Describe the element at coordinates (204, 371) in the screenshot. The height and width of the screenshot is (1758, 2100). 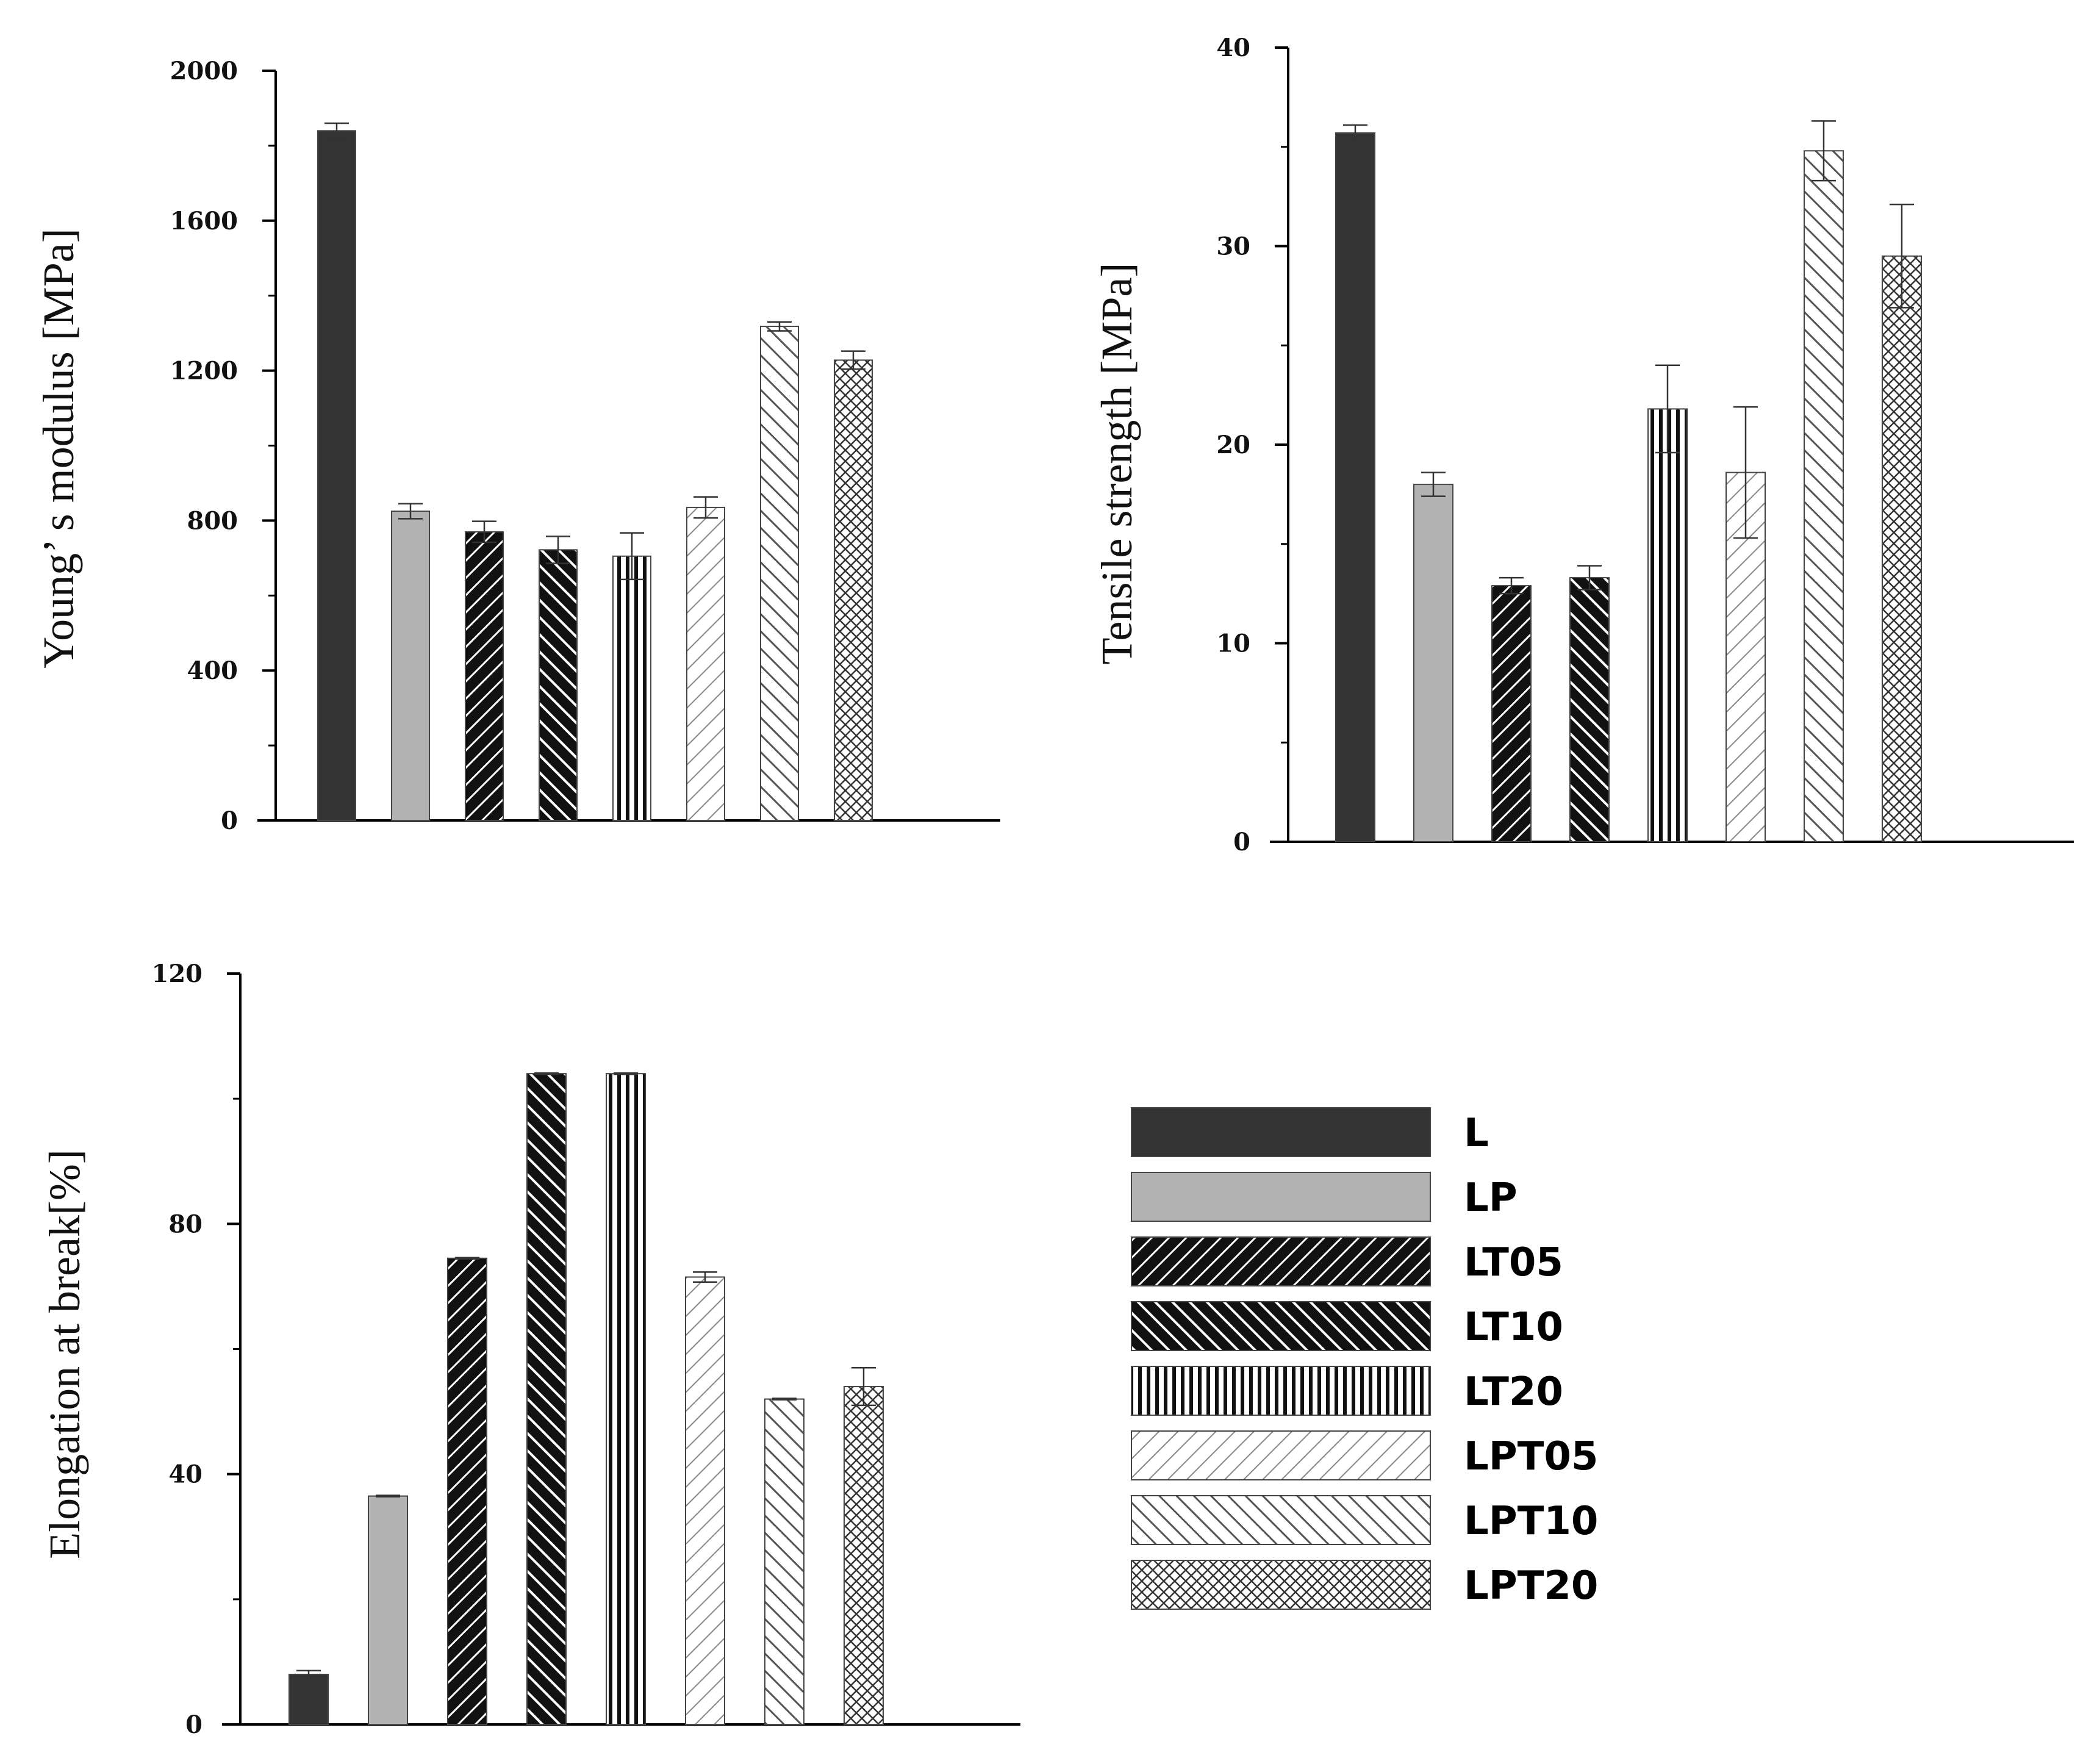
I see `y-tick-label: 1200` at that location.